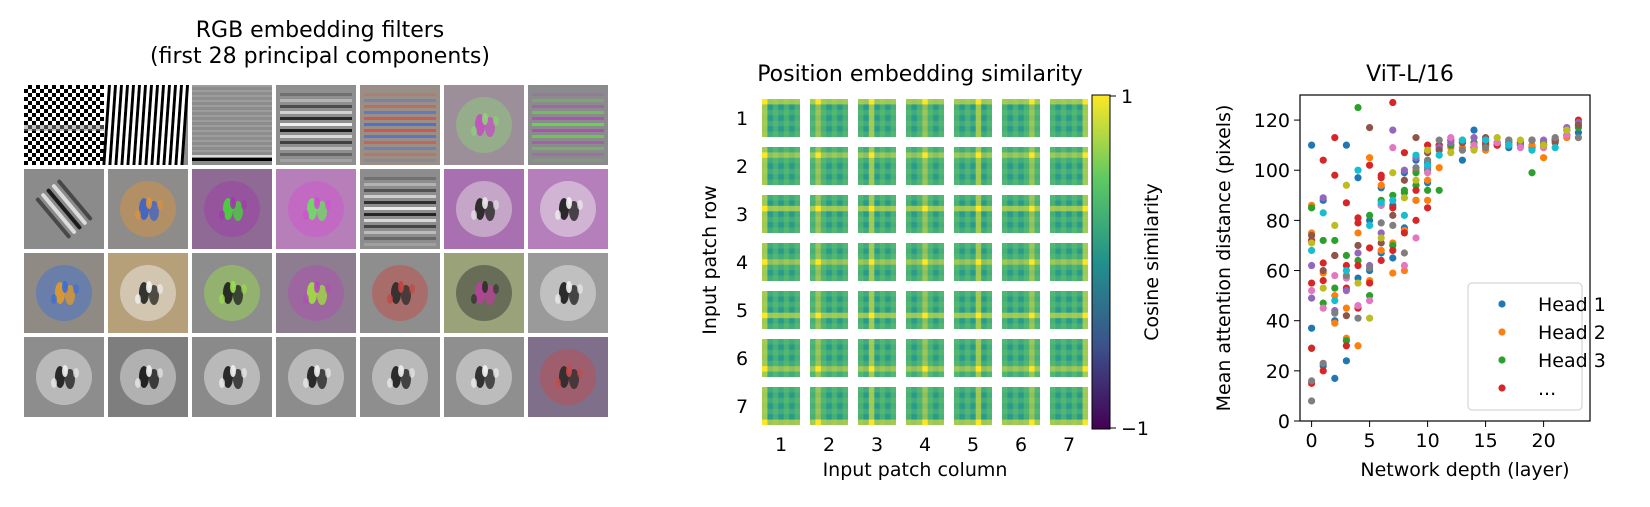 This screenshot has width=1650, height=507. Describe the element at coordinates (1278, 322) in the screenshot. I see `y-tick-label: 40` at that location.